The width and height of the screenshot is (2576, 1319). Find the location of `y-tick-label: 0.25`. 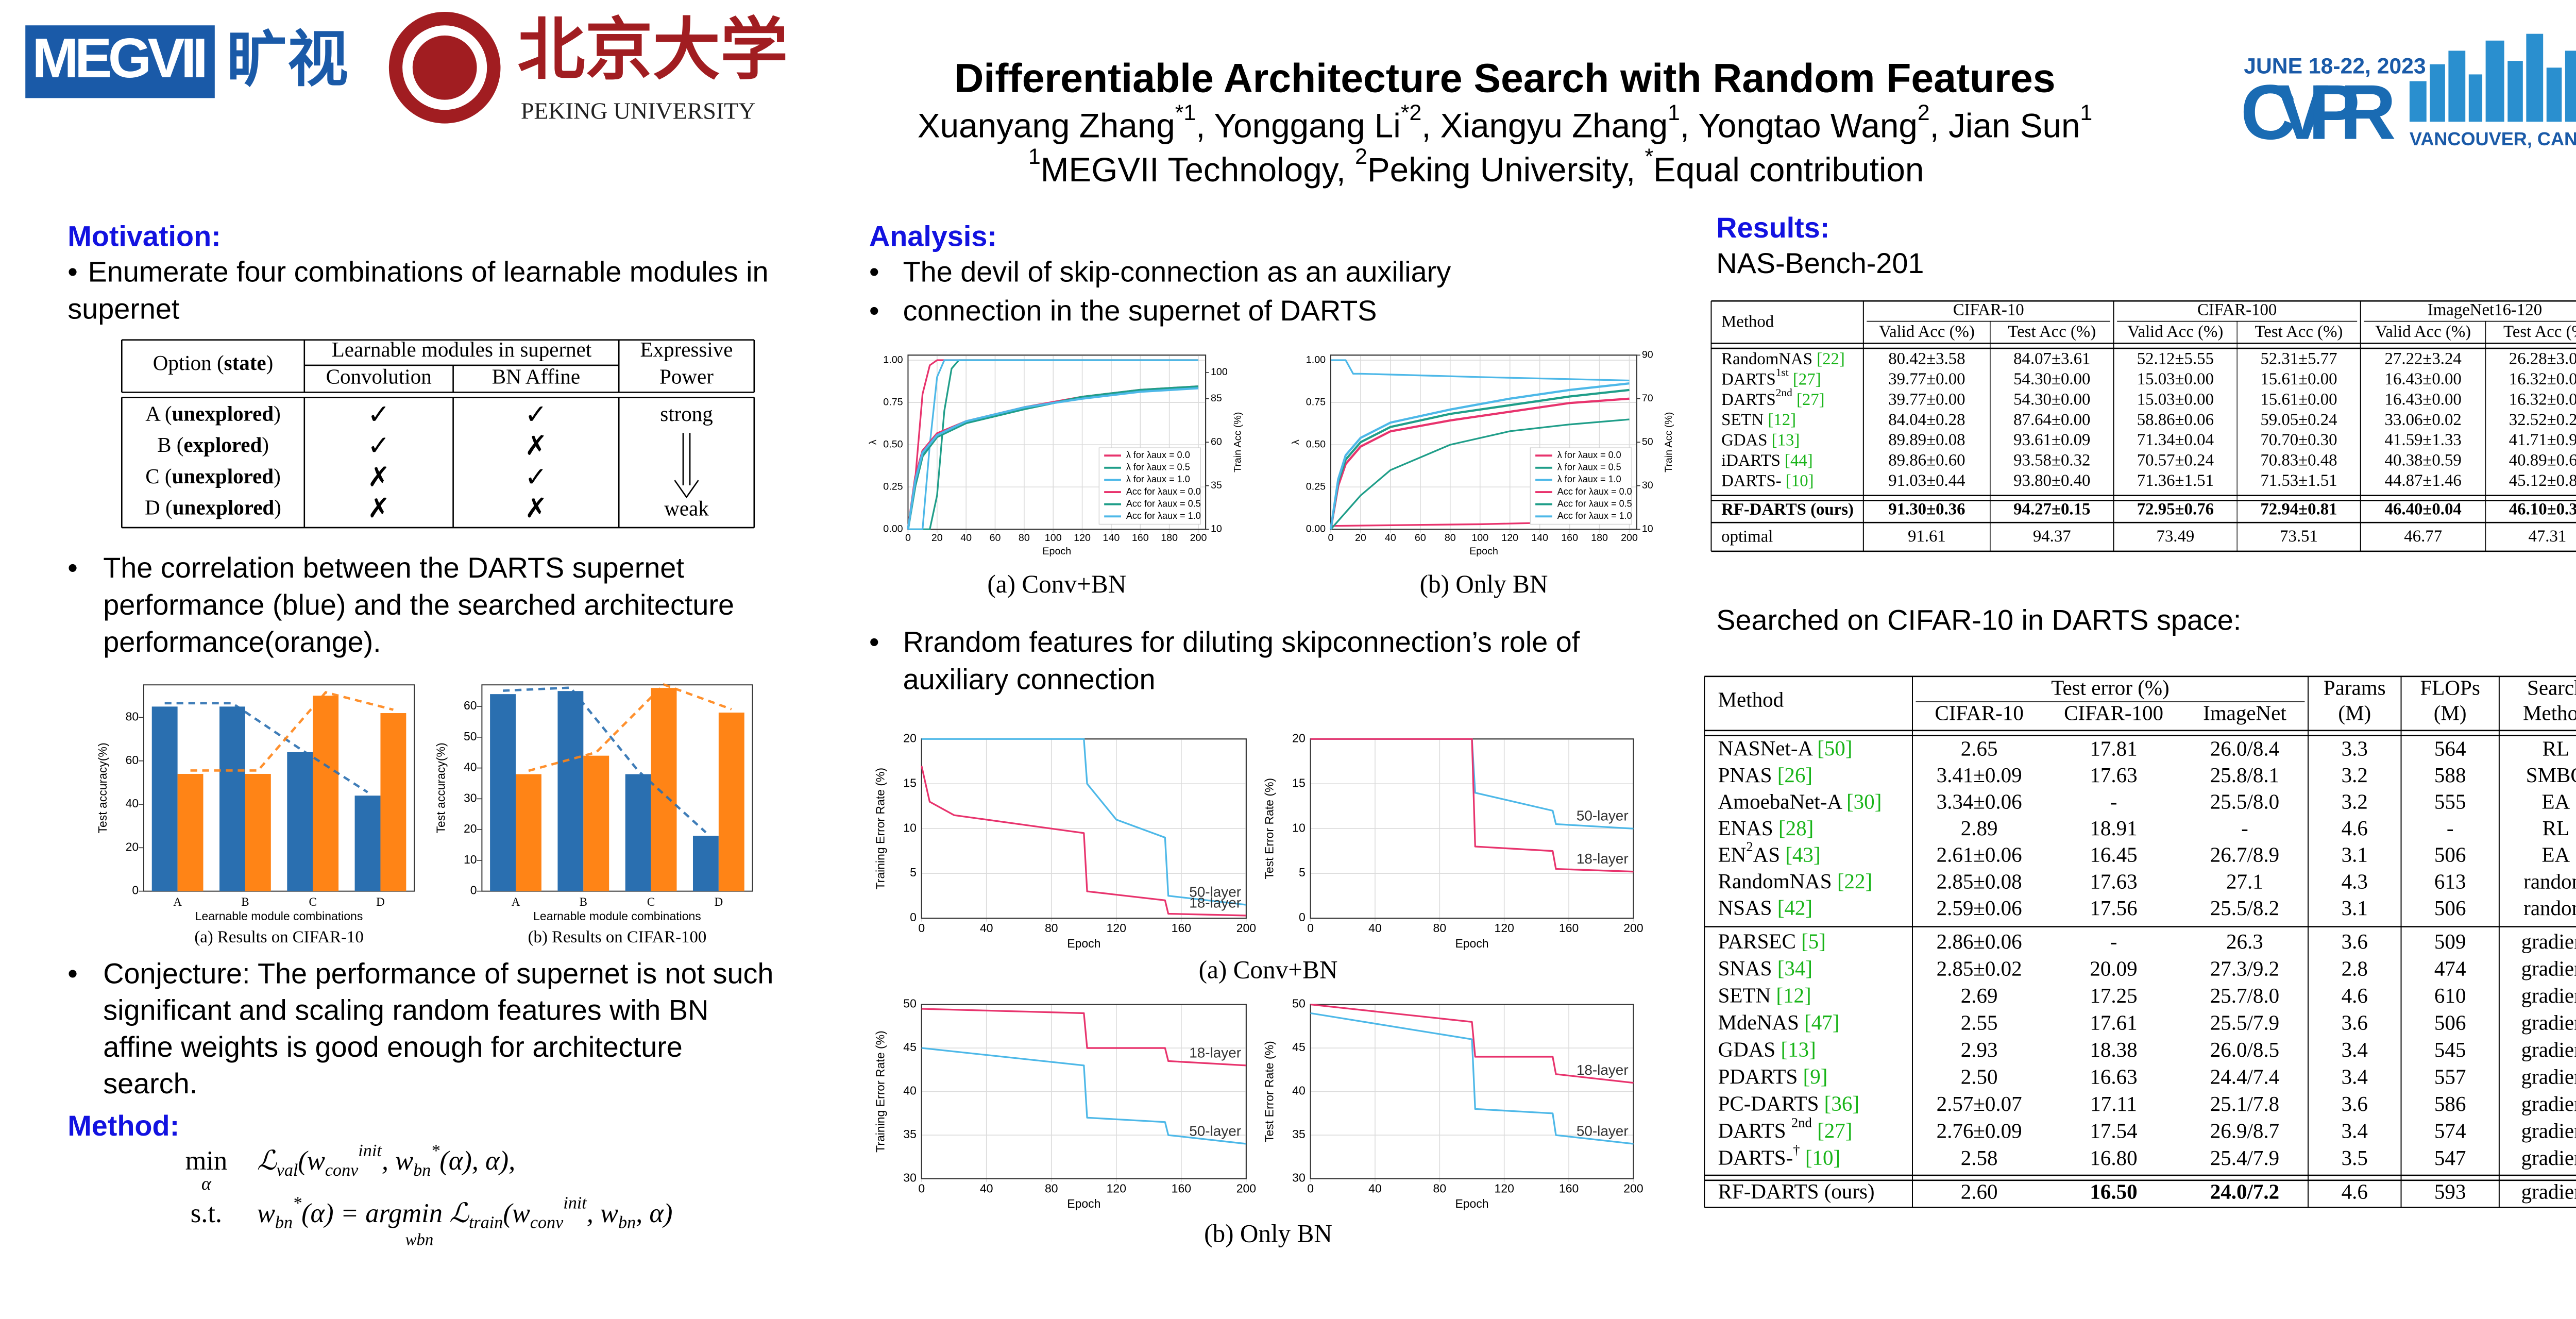

y-tick-label: 0.25 is located at coordinates (1316, 487).